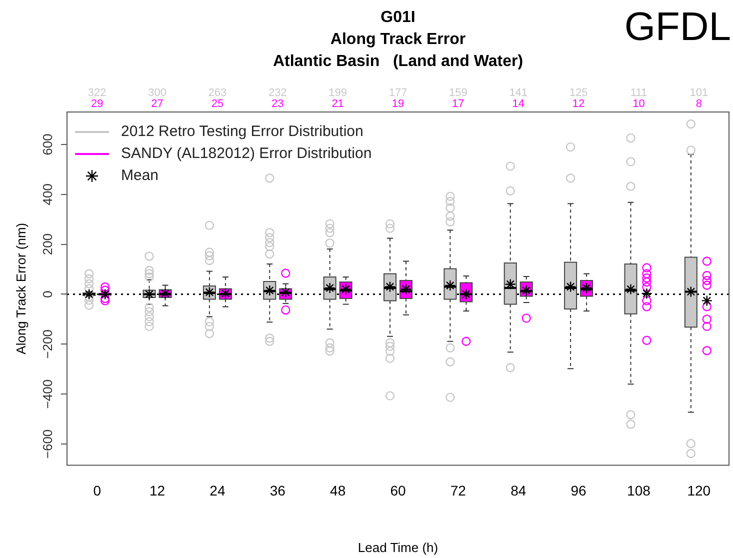 The height and width of the screenshot is (558, 733). I want to click on x-tick-label: 36, so click(278, 490).